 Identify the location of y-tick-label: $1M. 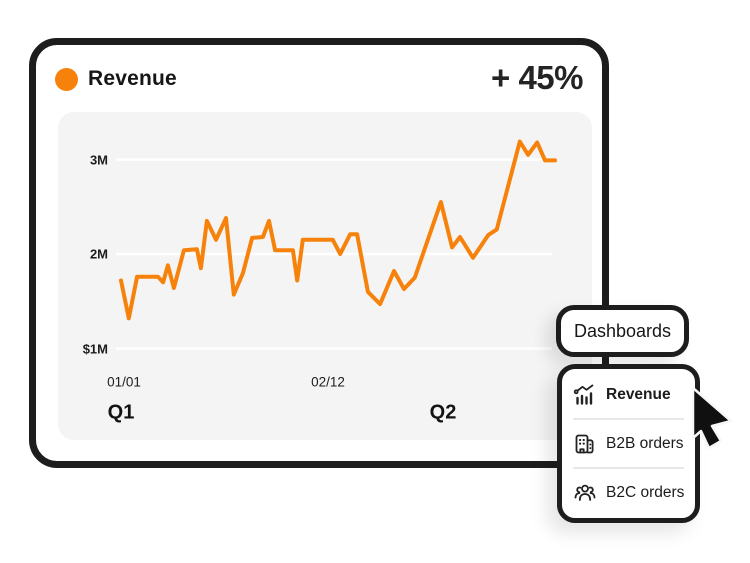
(95, 348).